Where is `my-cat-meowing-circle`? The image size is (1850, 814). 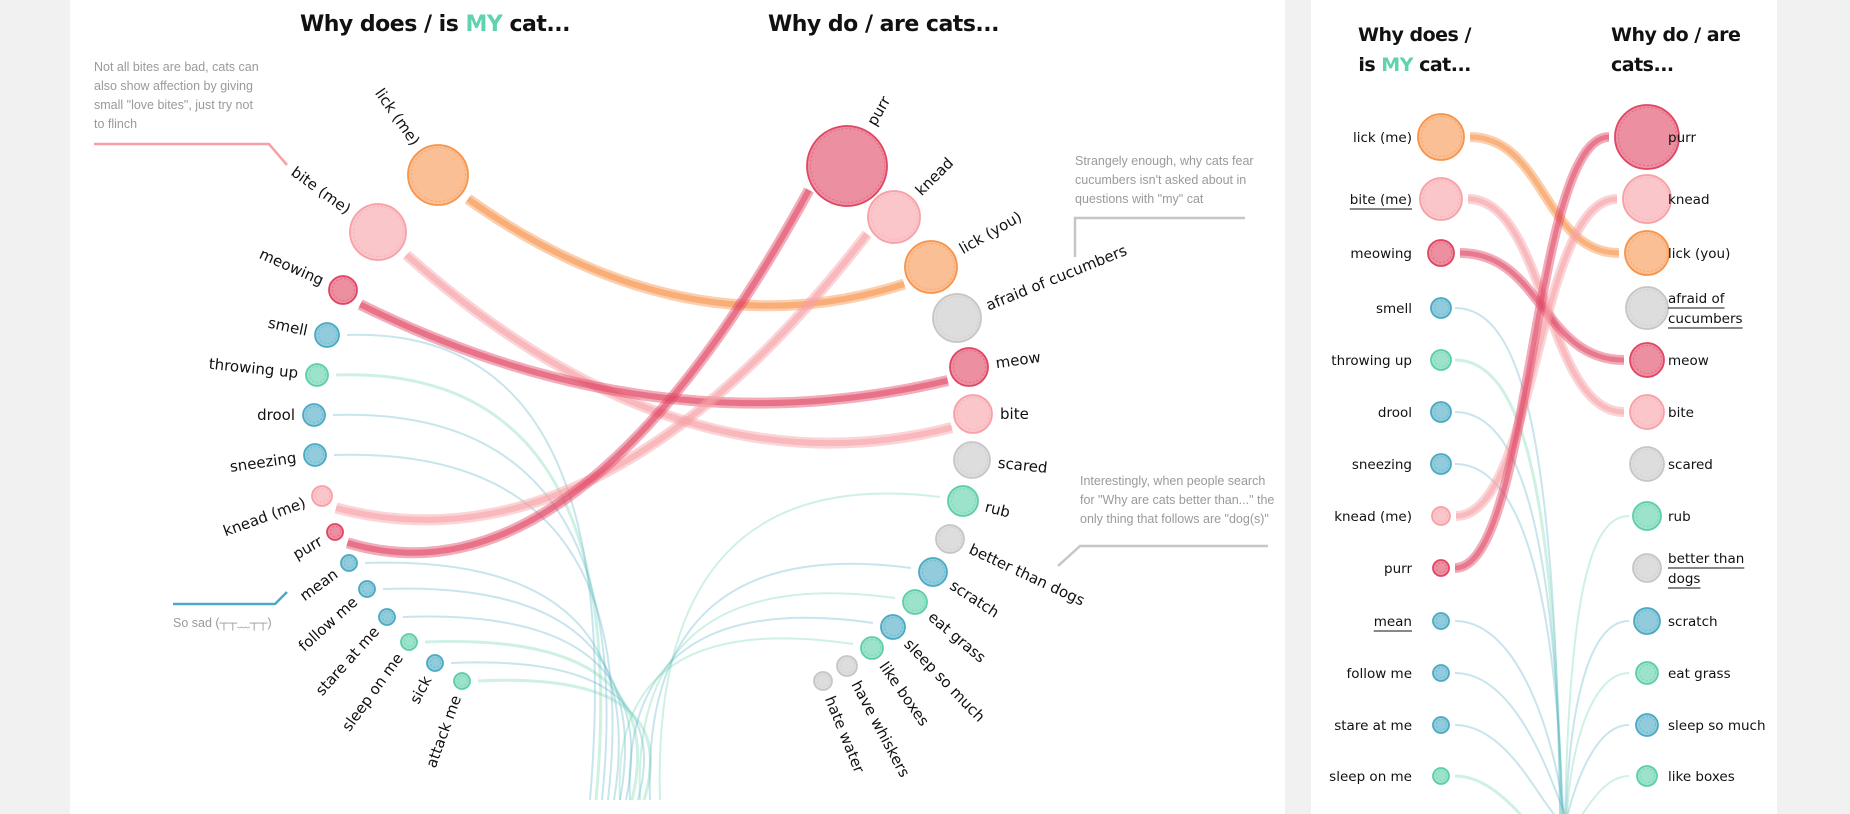
my-cat-meowing-circle is located at coordinates (343, 290).